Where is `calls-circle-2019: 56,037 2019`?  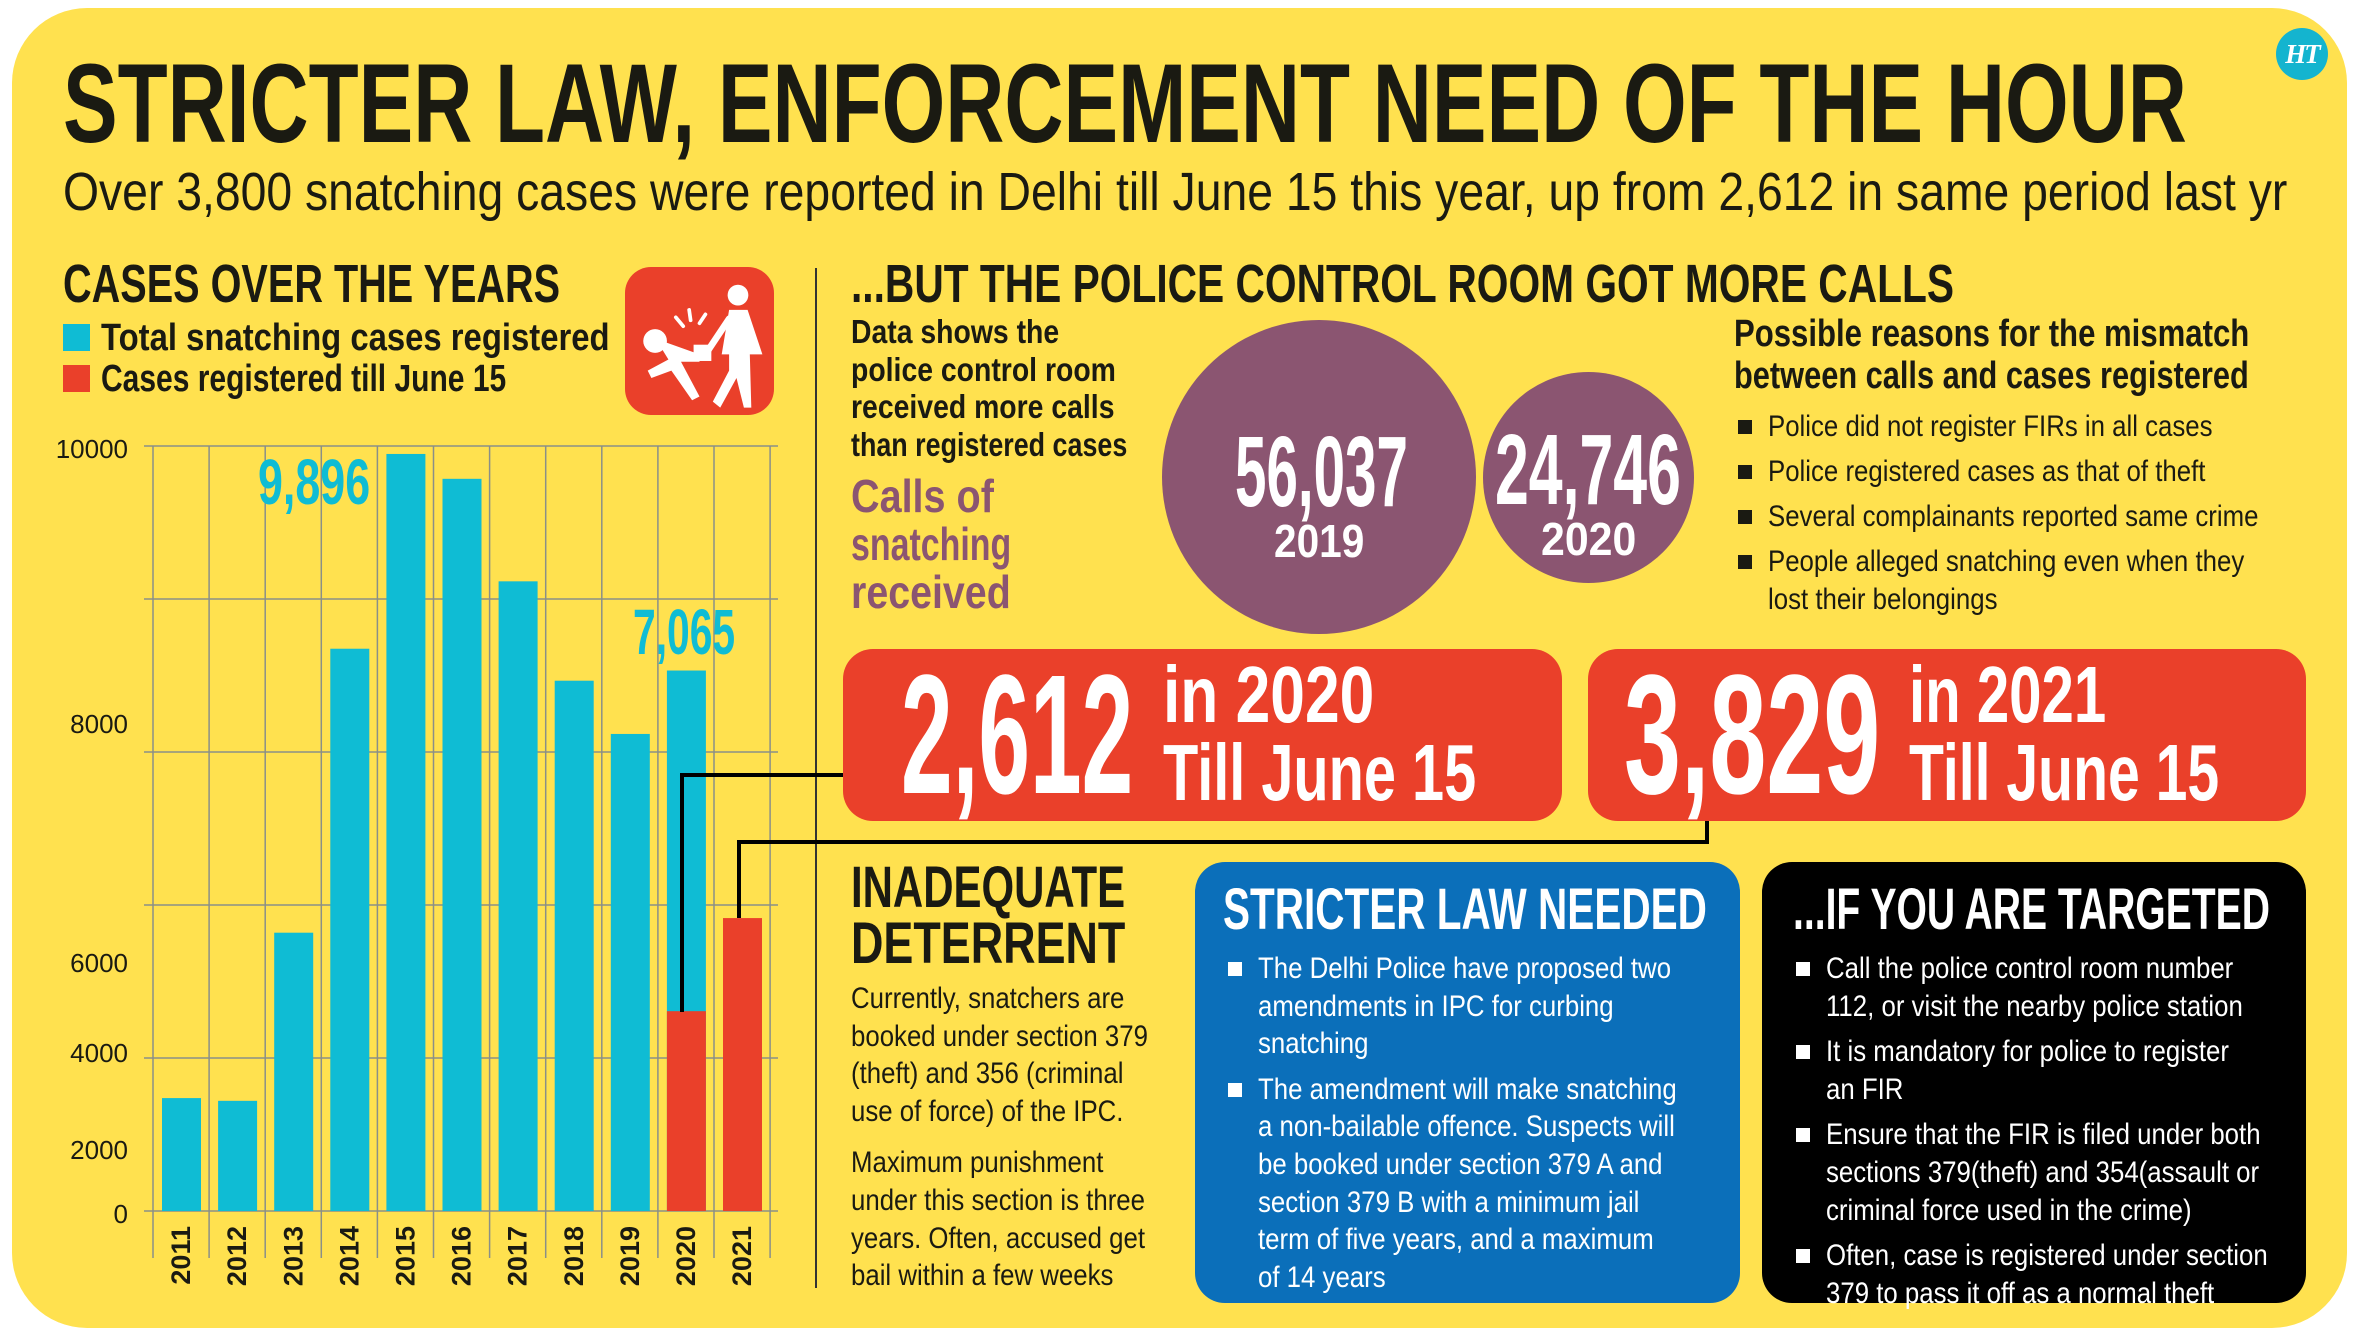
calls-circle-2019: 56,037 2019 is located at coordinates (1319, 477).